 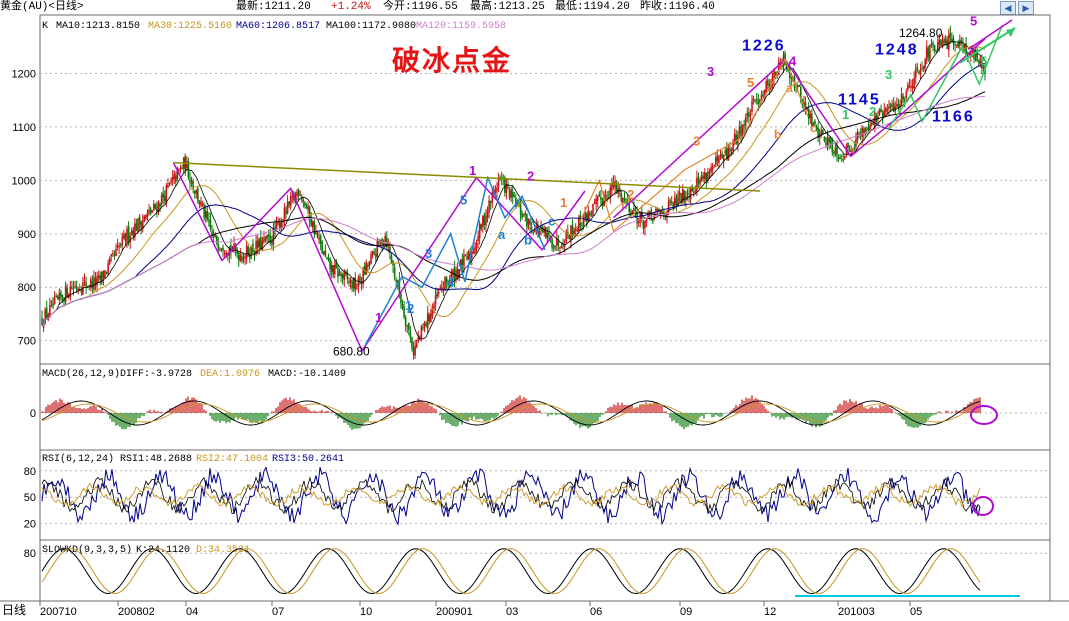 What do you see at coordinates (33, 414) in the screenshot?
I see `macd-tick-label: 0` at bounding box center [33, 414].